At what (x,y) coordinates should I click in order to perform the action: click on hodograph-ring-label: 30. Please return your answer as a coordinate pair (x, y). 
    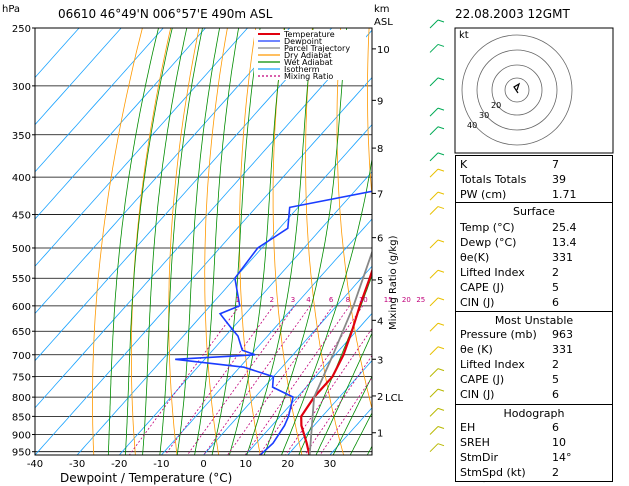
    Looking at the image, I should click on (484, 115).